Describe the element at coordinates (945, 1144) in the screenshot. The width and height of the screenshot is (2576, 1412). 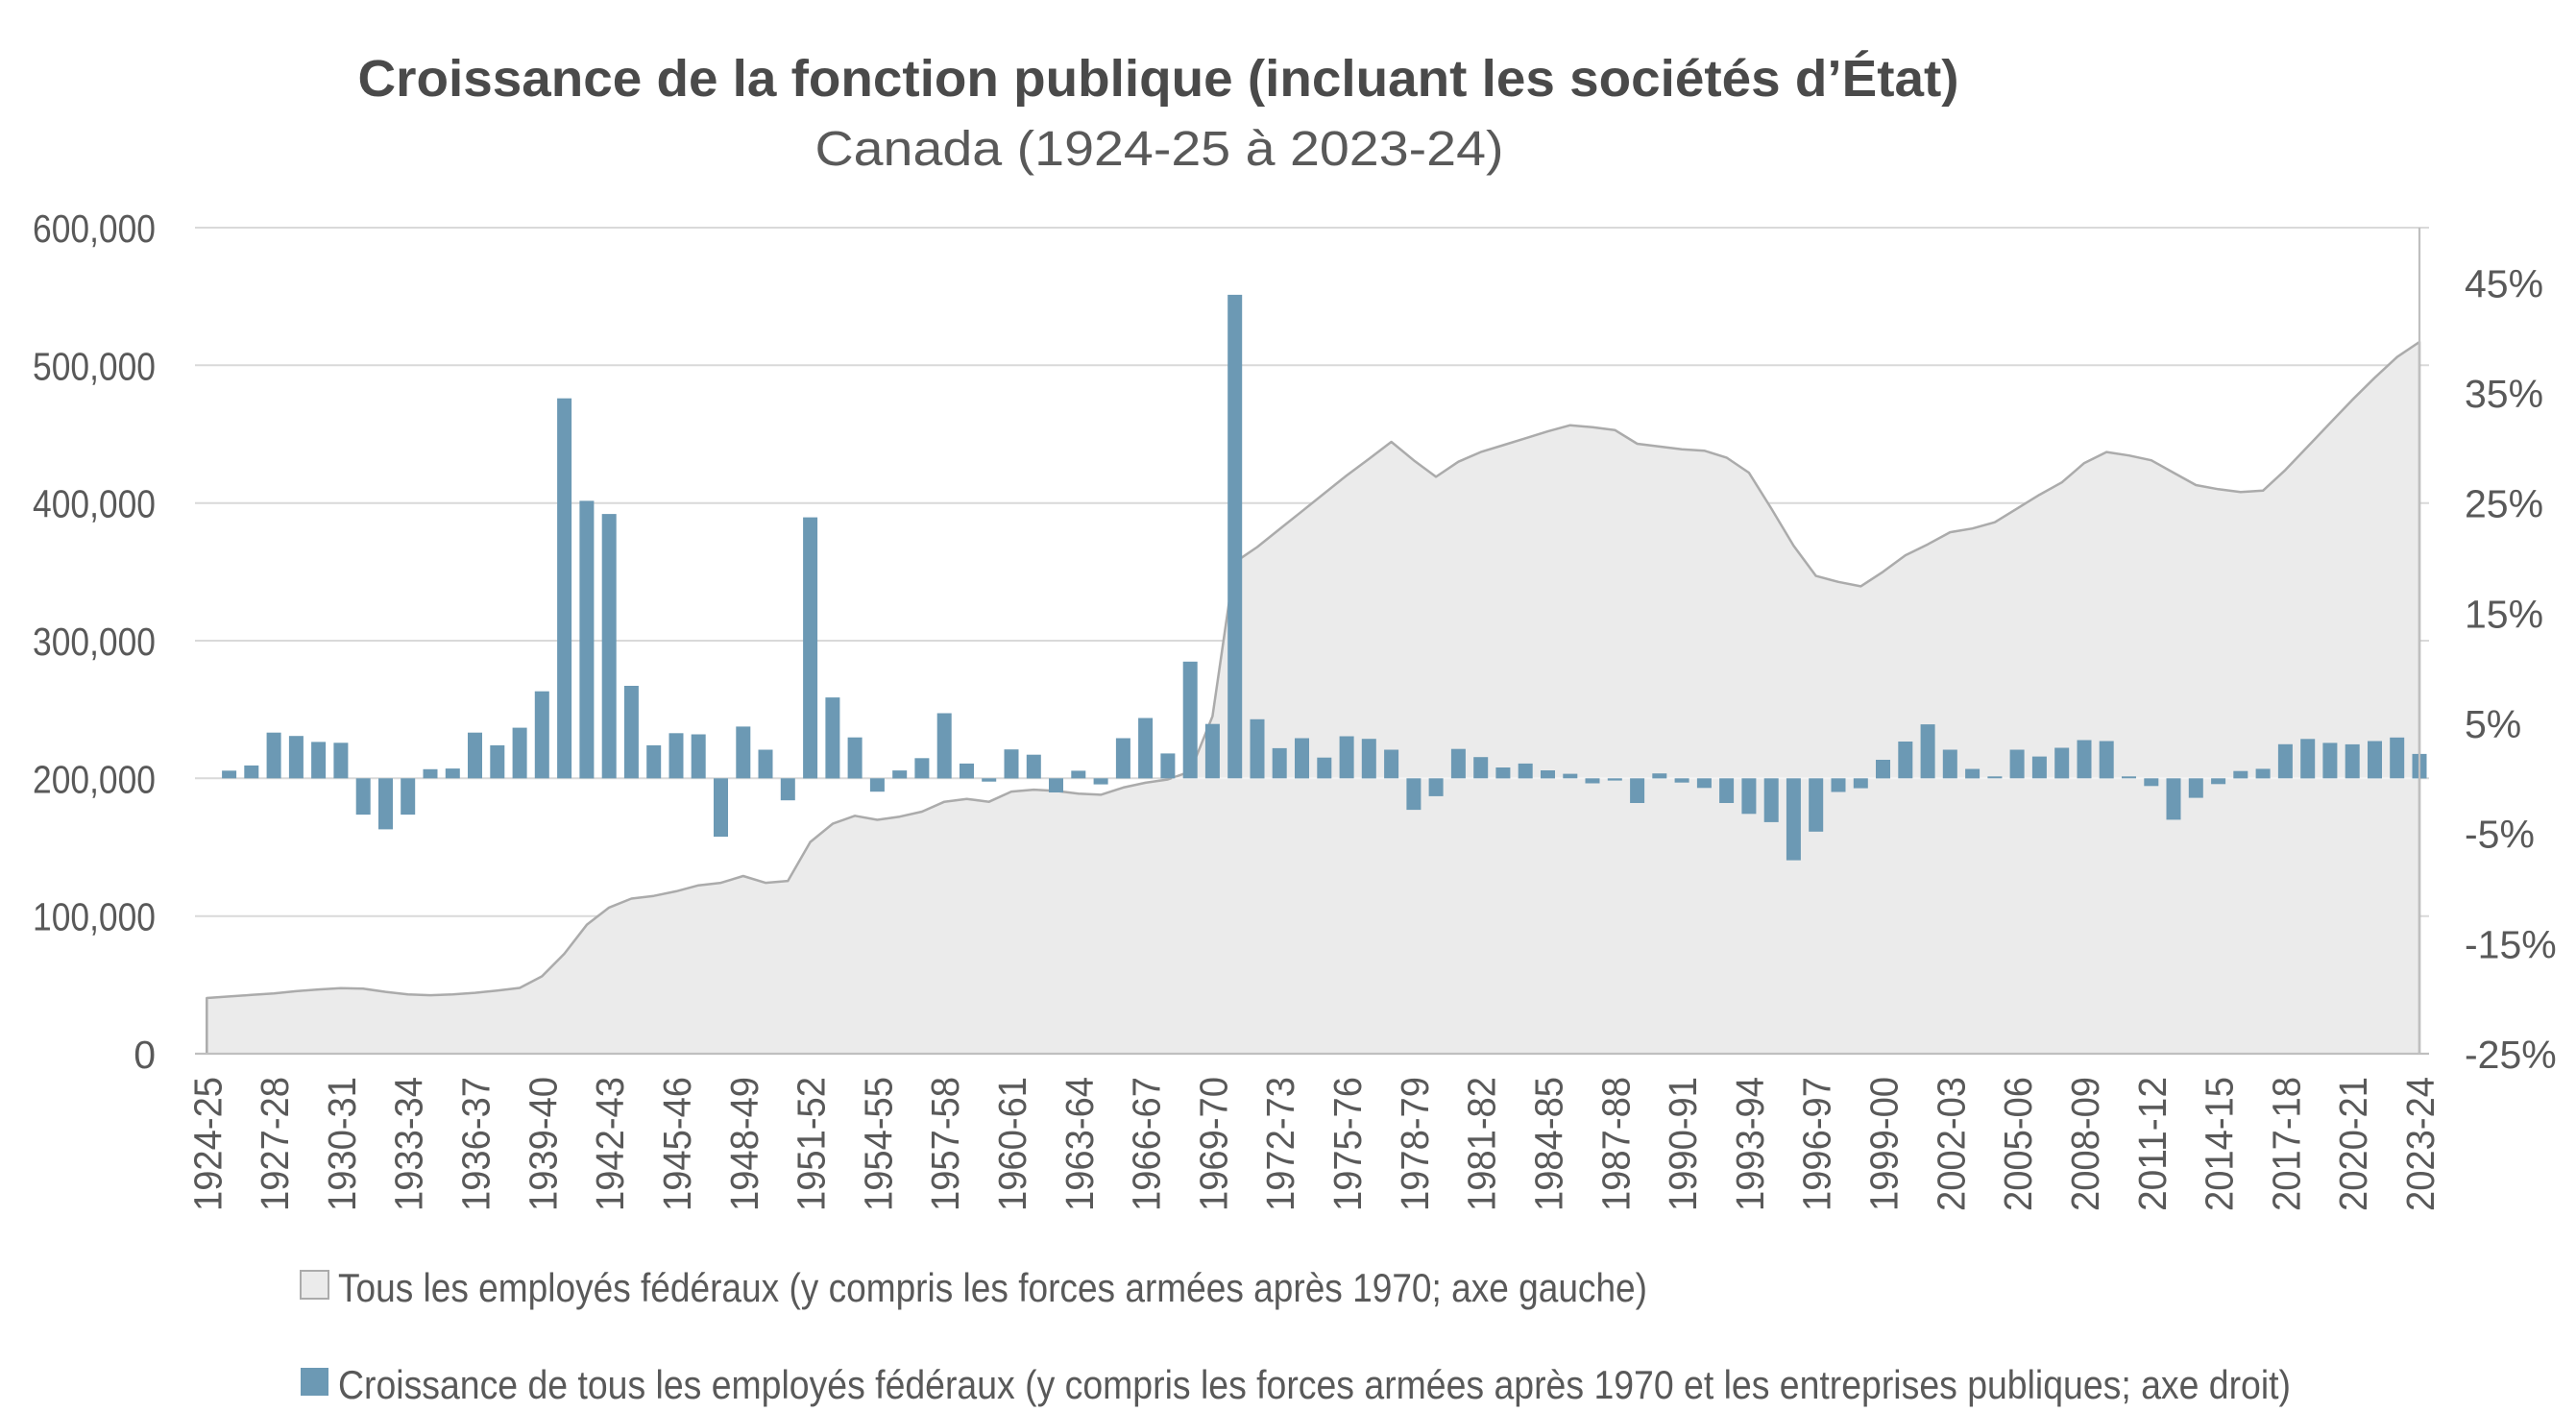
I see `svg-text: 1957-58` at that location.